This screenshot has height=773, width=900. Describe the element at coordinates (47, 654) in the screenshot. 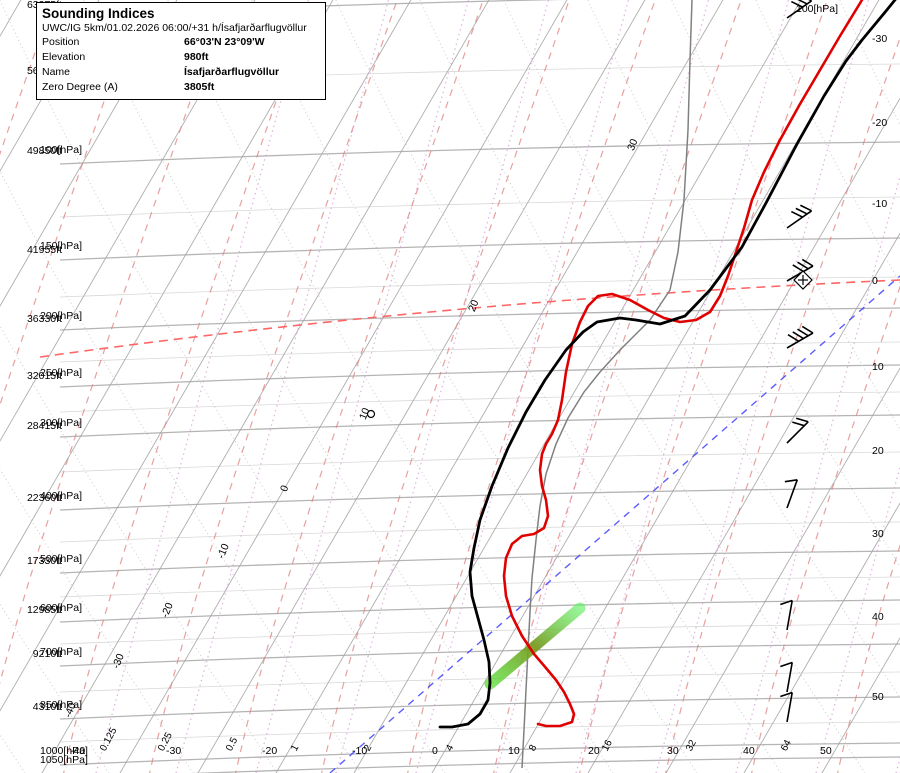

I see `altitude-tick-label: 9210ft` at that location.